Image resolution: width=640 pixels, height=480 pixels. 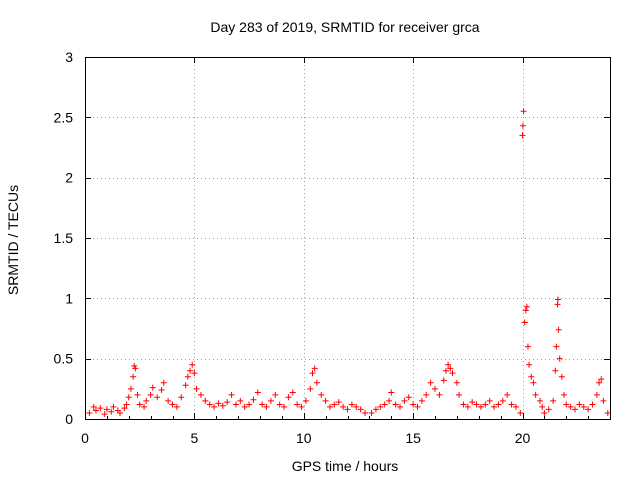 I want to click on x-tick-label: 15, so click(x=413, y=438).